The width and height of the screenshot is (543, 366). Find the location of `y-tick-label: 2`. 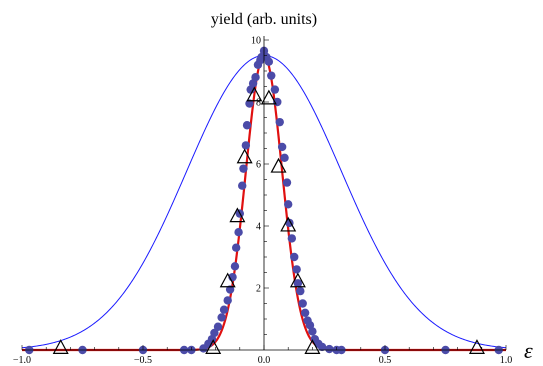

y-tick-label: 2 is located at coordinates (258, 289).